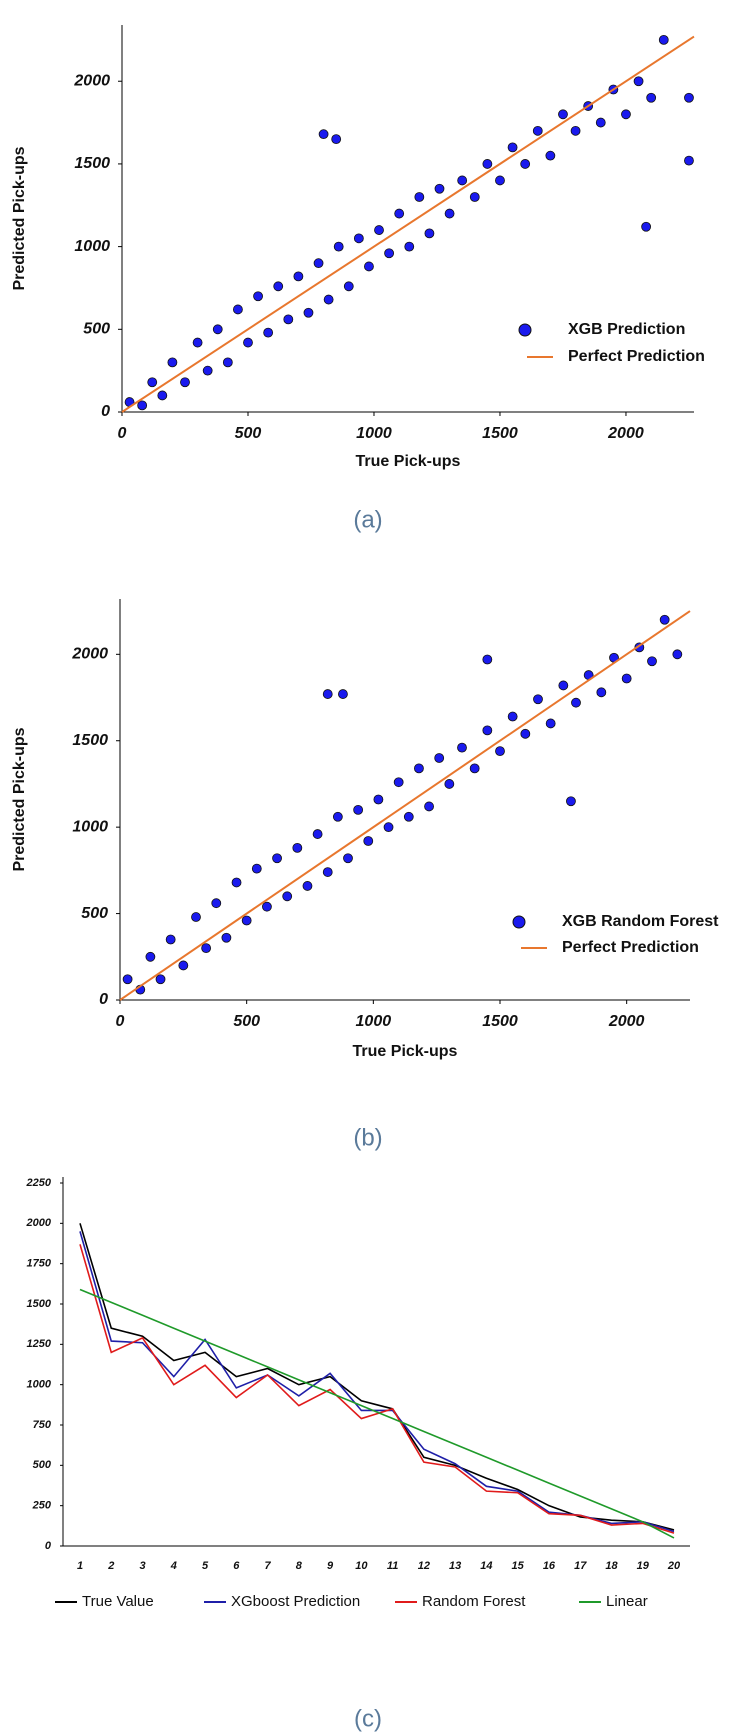 This screenshot has height=1736, width=736. What do you see at coordinates (367, 519) in the screenshot?
I see `caption: (a)` at bounding box center [367, 519].